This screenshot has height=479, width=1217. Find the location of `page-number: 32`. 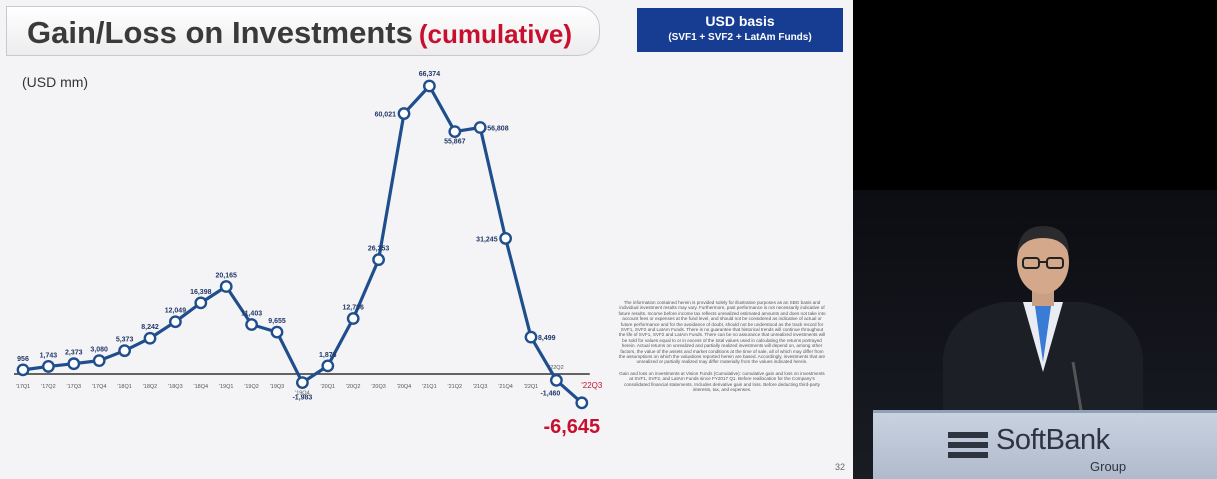

page-number: 32 is located at coordinates (840, 467).